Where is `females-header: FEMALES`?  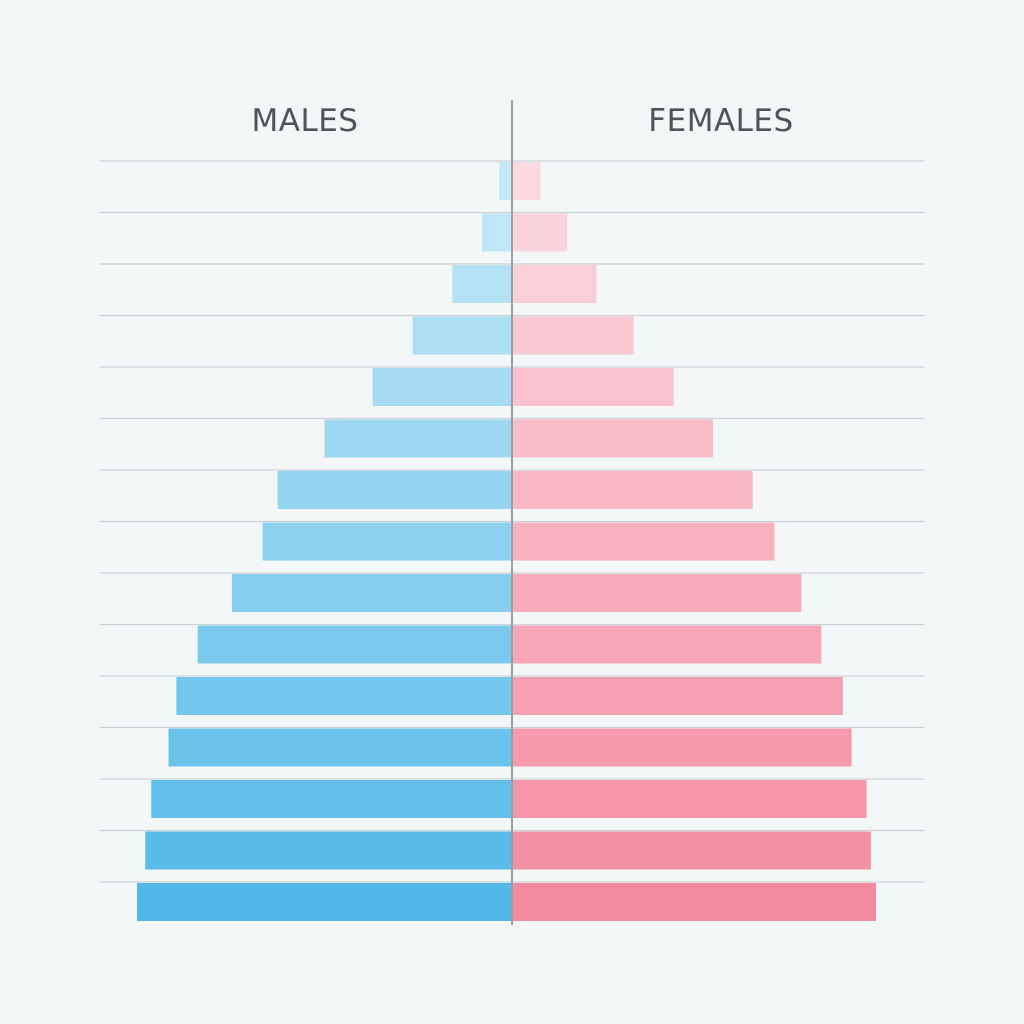 females-header: FEMALES is located at coordinates (720, 121).